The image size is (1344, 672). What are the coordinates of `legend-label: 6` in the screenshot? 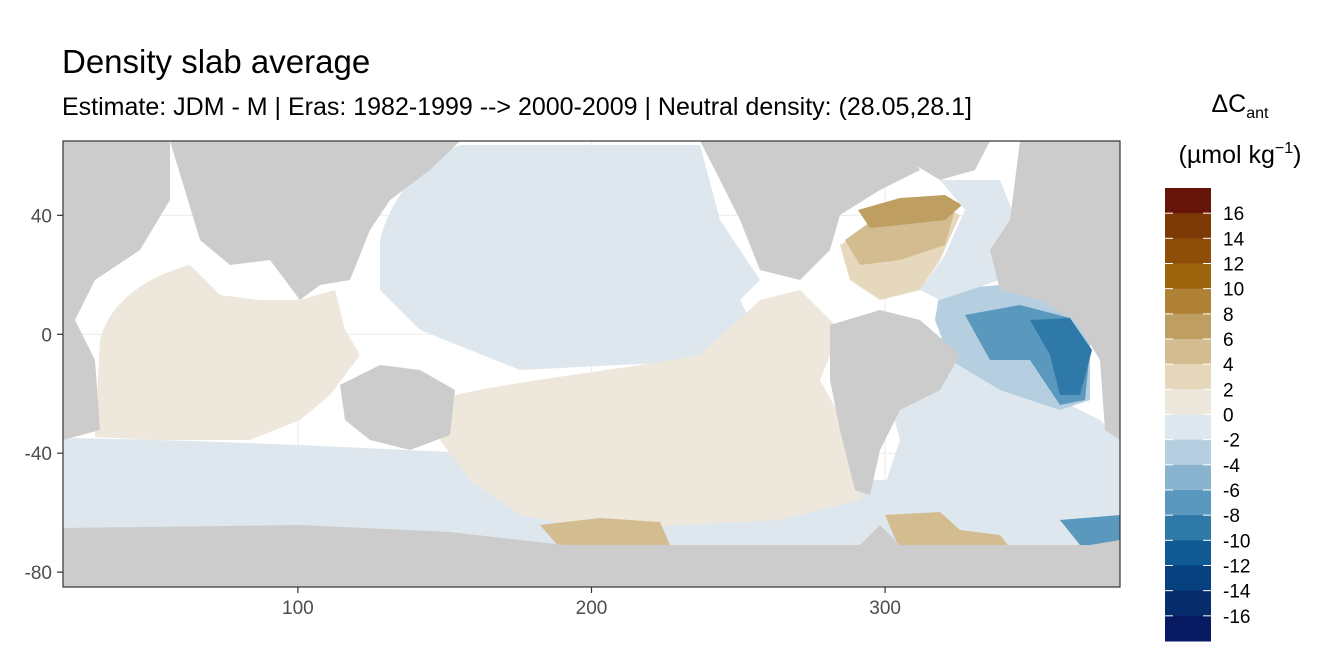 It's located at (1228, 340).